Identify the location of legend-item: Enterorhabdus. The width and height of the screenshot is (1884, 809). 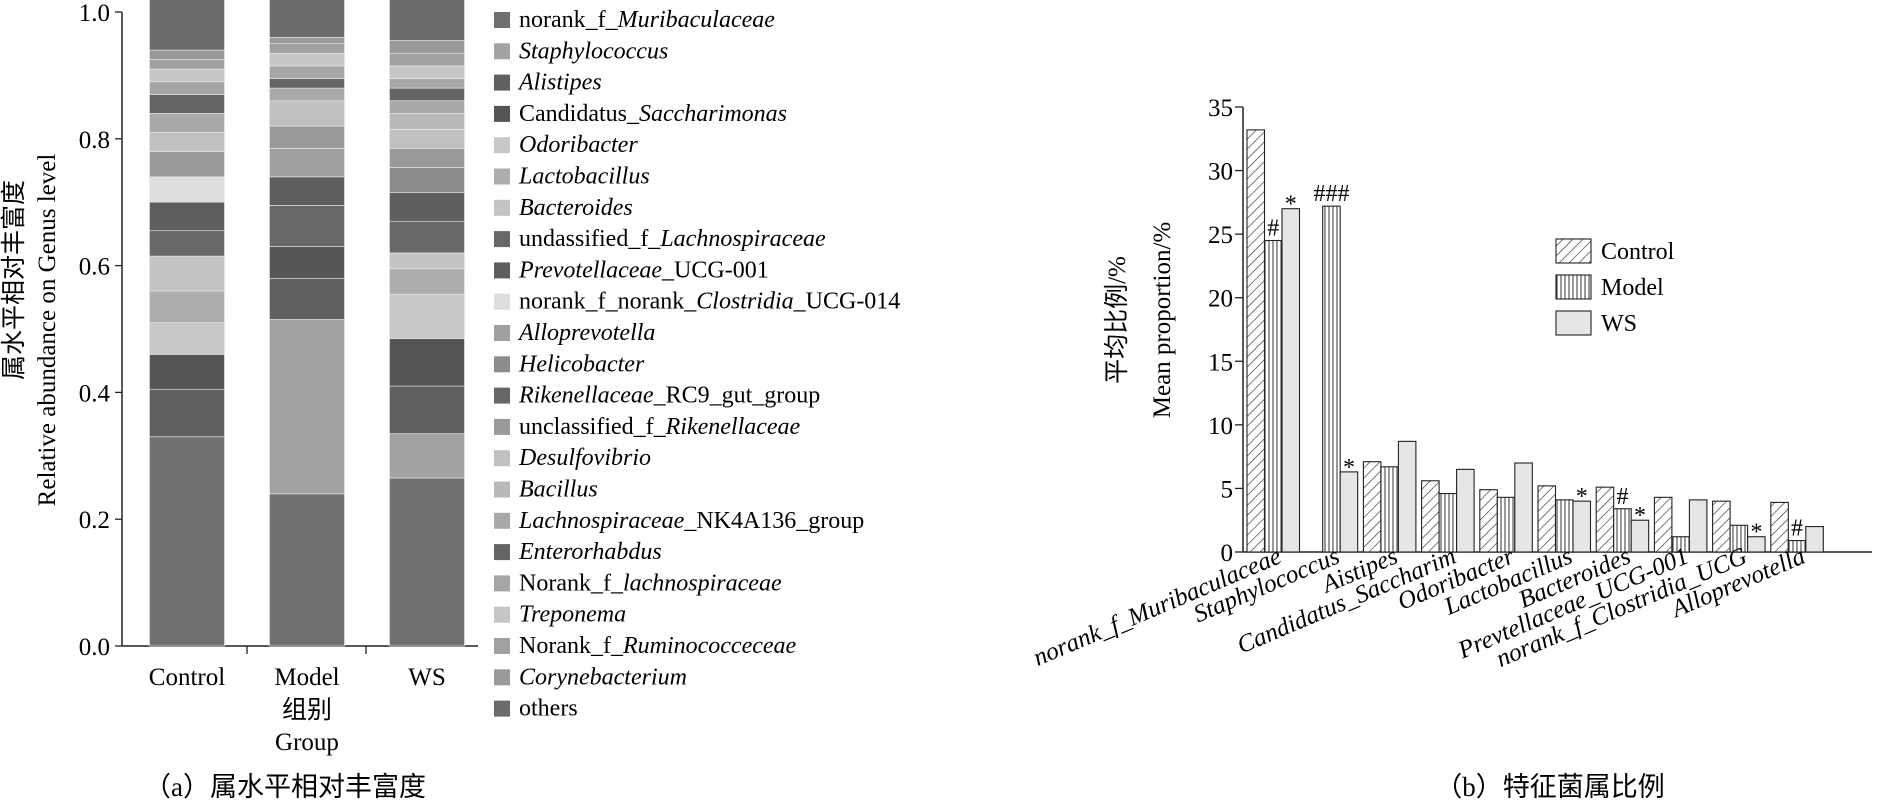
(578, 552).